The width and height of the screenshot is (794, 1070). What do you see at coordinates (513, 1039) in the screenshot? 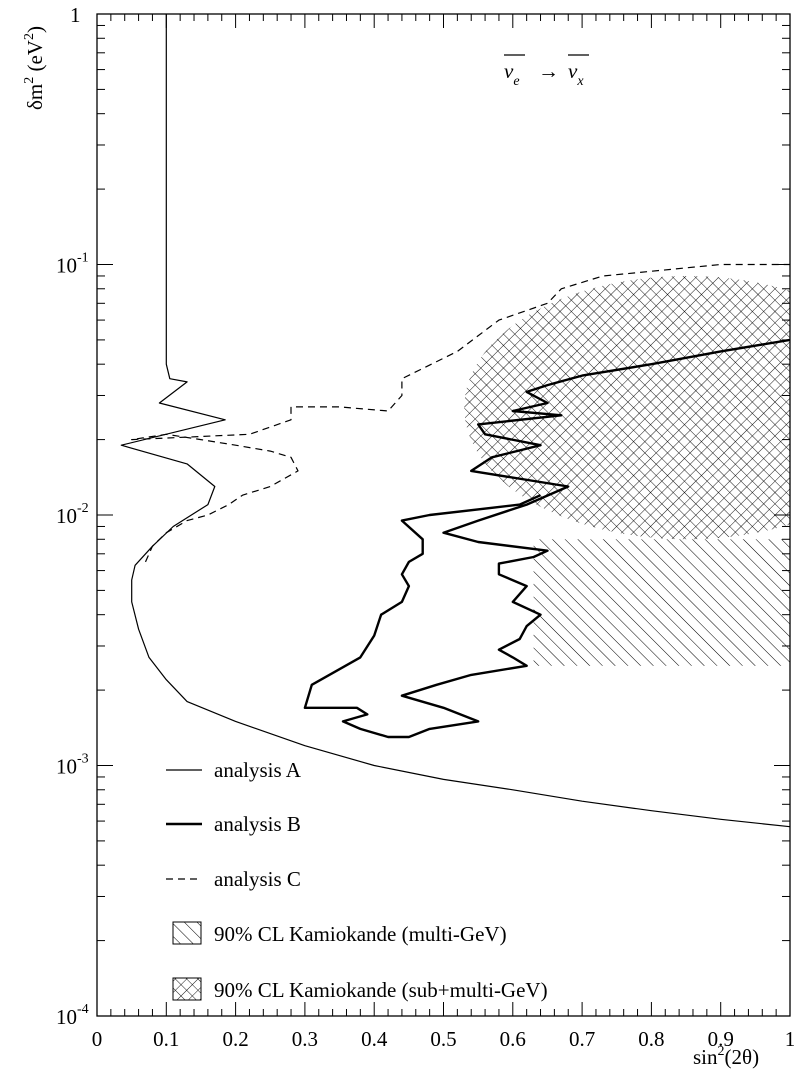
I see `x-tick-label: 0.6` at bounding box center [513, 1039].